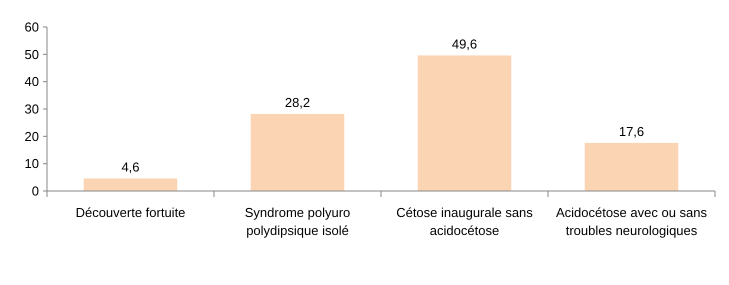  Describe the element at coordinates (465, 221) in the screenshot. I see `x-tick-label: Cétose inaugurale sans acidocétose` at that location.